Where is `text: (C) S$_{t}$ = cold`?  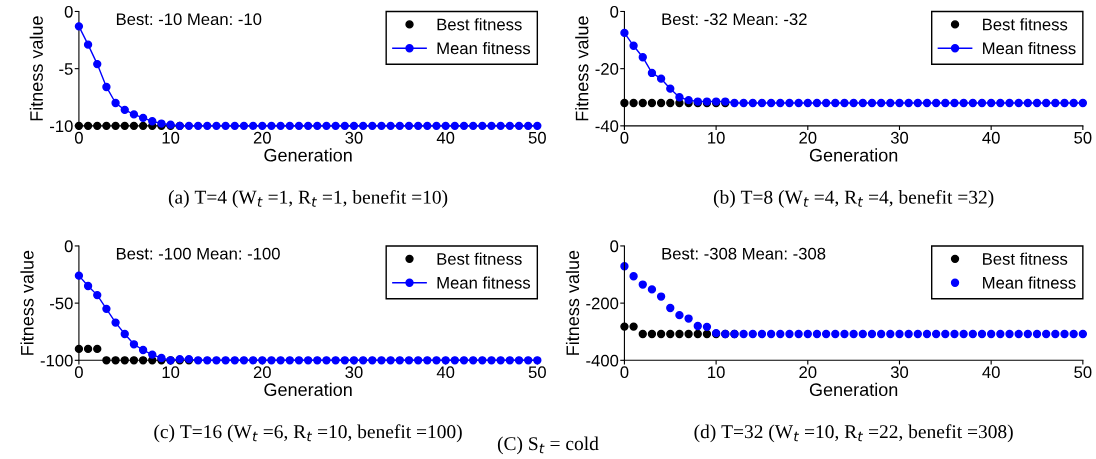 text: (C) S$_{t}$ = cold is located at coordinates (548, 445).